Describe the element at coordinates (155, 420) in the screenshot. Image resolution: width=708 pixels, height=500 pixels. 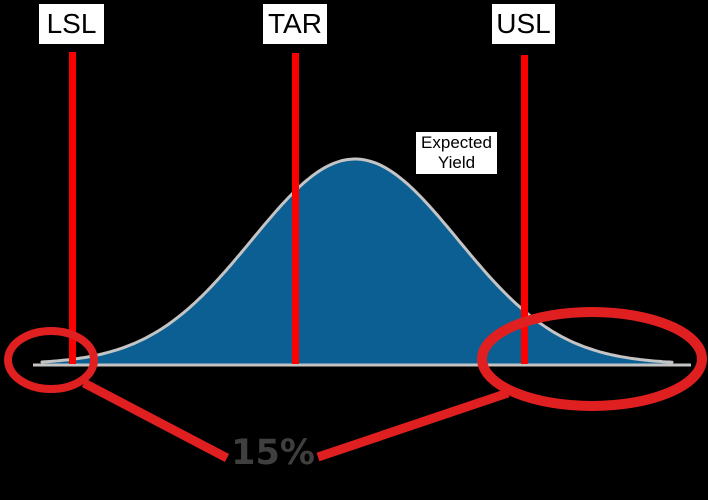
I see `left-leader-line` at that location.